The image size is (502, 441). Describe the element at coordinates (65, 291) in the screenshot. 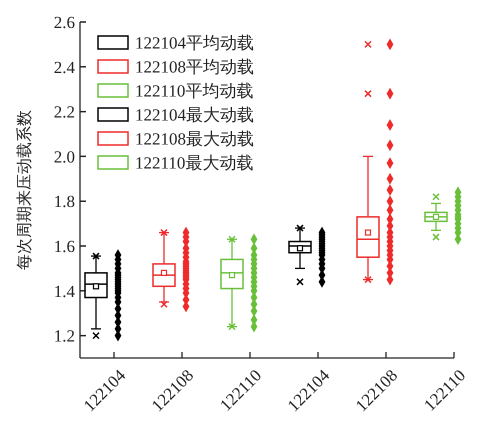

I see `y-tick-label: 1.4` at that location.